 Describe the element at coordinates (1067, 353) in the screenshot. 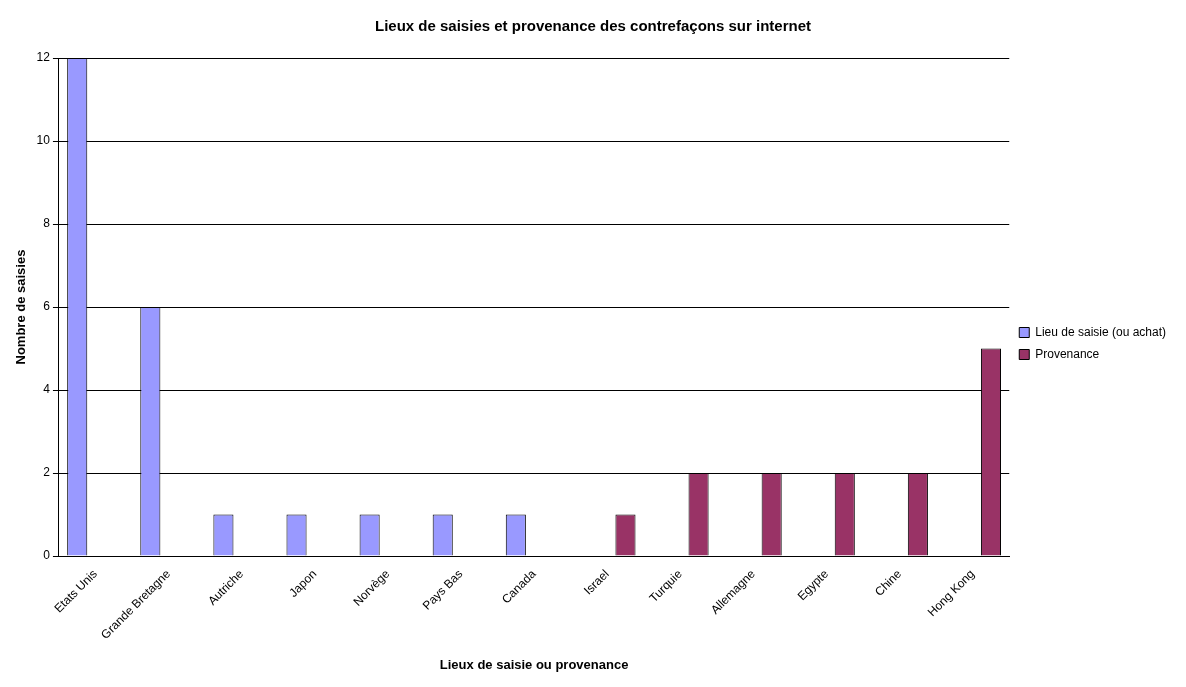

I see `legend-label: Provenance` at that location.